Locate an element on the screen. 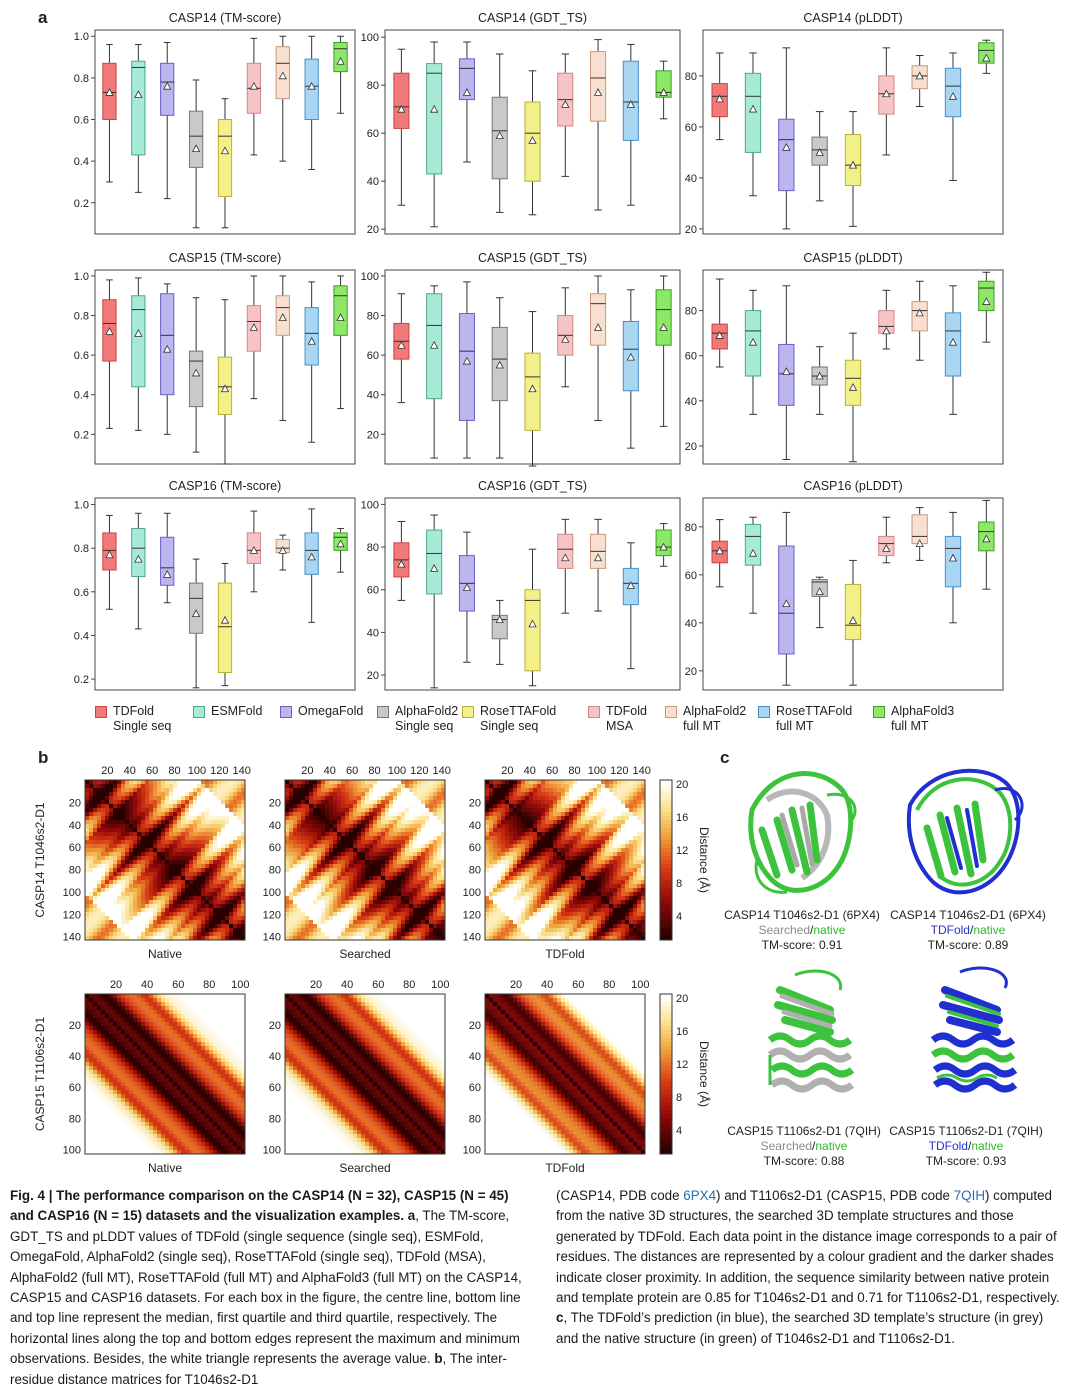  legend-swatch is located at coordinates (101, 712).